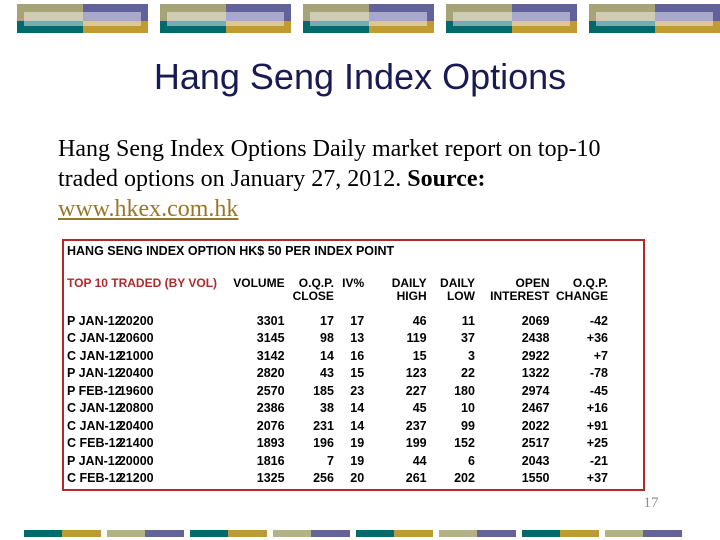 The image size is (720, 540). What do you see at coordinates (357, 478) in the screenshot?
I see `table-cell: 20` at bounding box center [357, 478].